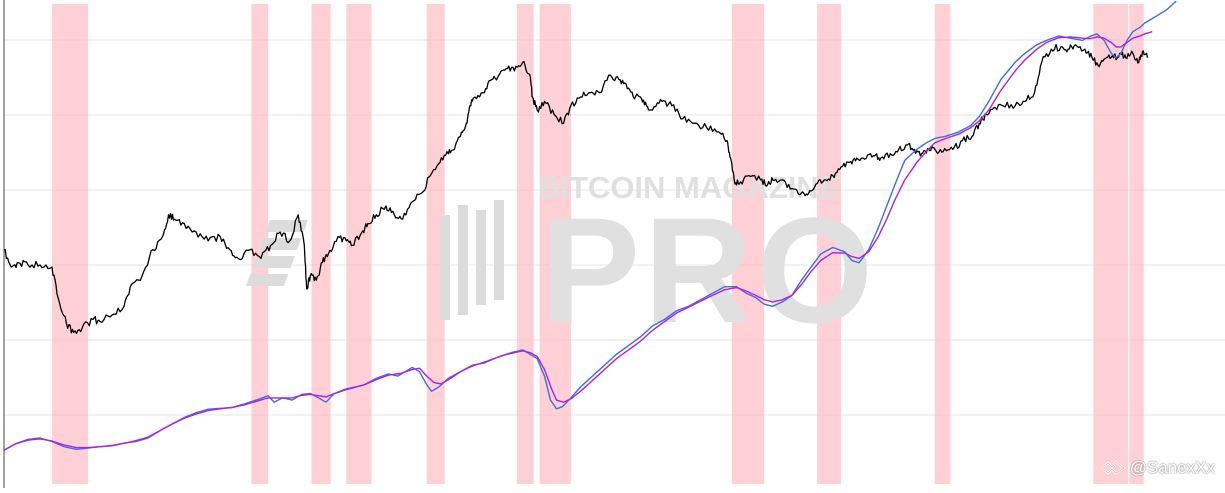  I want to click on credit-badge: @SanexXx, so click(1157, 468).